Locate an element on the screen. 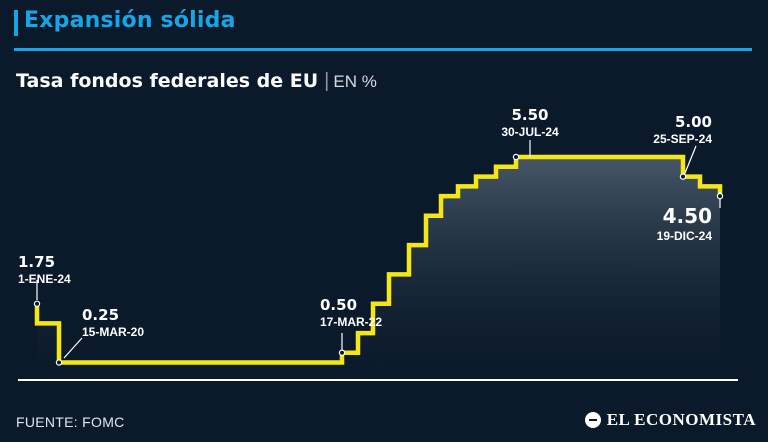 Image resolution: width=768 pixels, height=442 pixels. annotation-value: 5.00 is located at coordinates (693, 122).